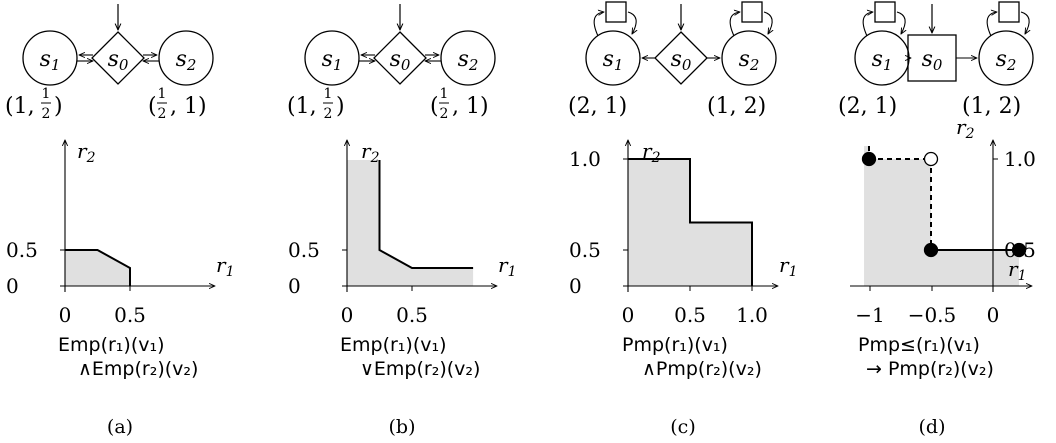 The width and height of the screenshot is (1056, 443). Describe the element at coordinates (120, 233) in the screenshot. I see `plot-a: r1 r2 0 0.5 0 0.5` at that location.